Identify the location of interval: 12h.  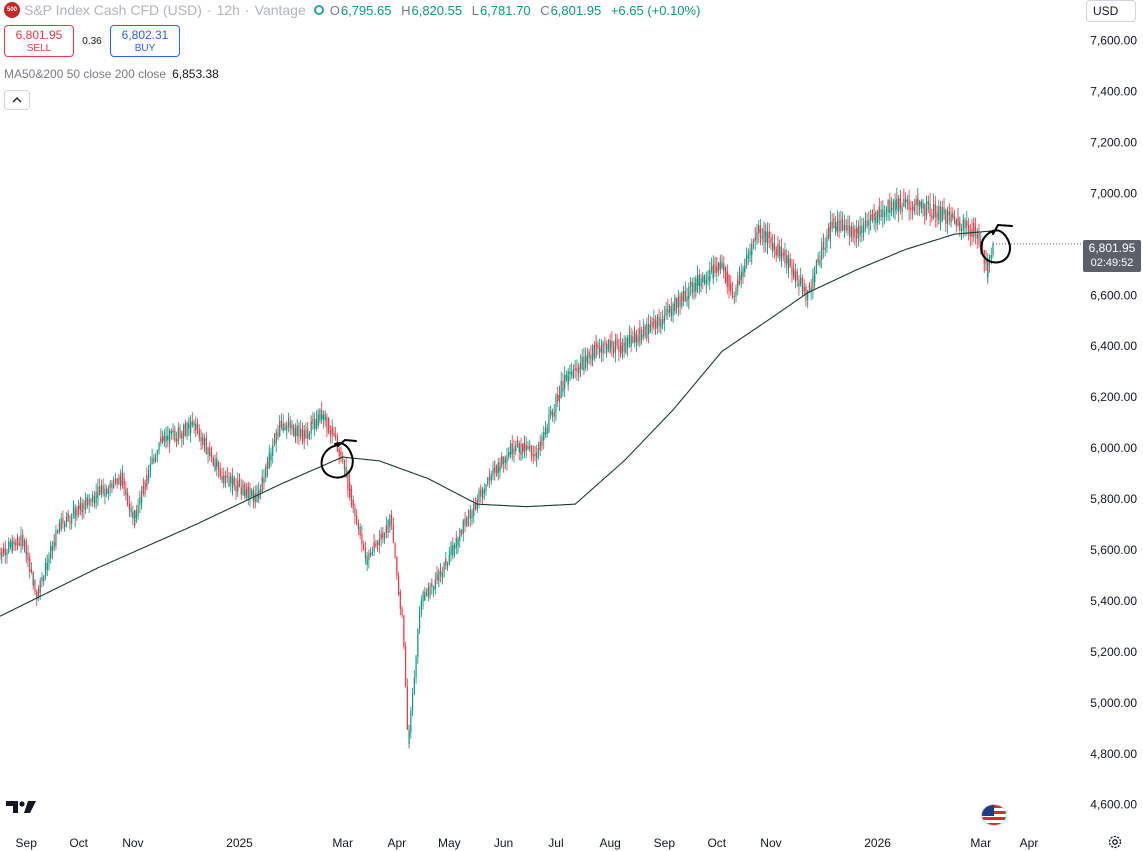
(228, 10).